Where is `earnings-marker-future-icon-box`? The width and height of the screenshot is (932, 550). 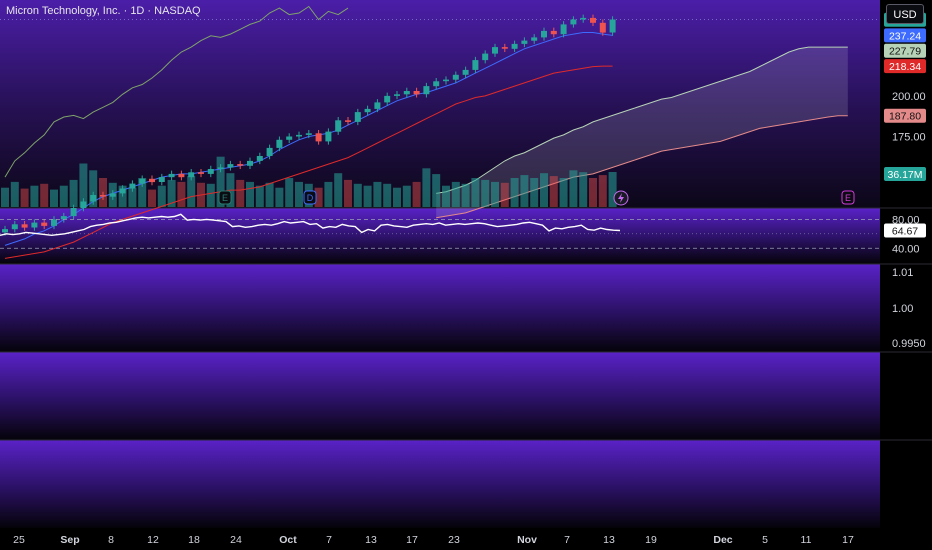
earnings-marker-future-icon-box is located at coordinates (848, 197).